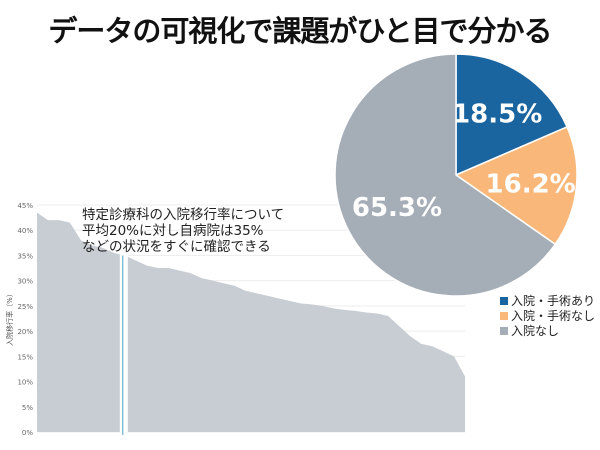  Describe the element at coordinates (25, 206) in the screenshot. I see `y-tick-label: 45%` at that location.